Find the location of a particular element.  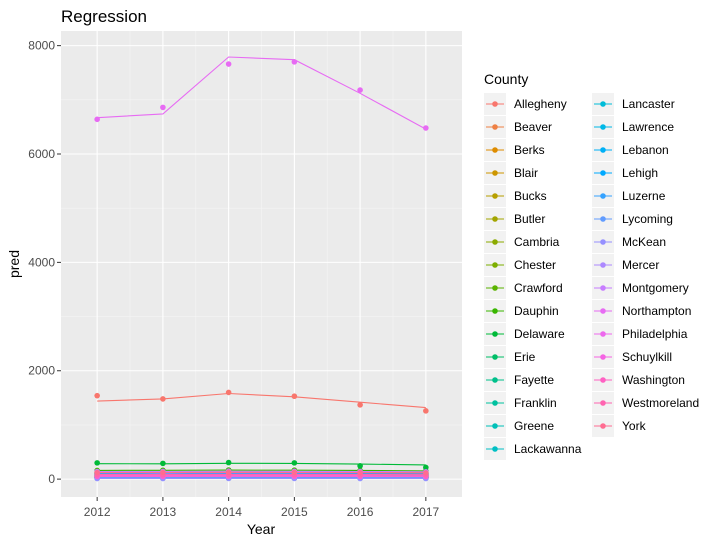

series-line-montgomery is located at coordinates (261, 471).